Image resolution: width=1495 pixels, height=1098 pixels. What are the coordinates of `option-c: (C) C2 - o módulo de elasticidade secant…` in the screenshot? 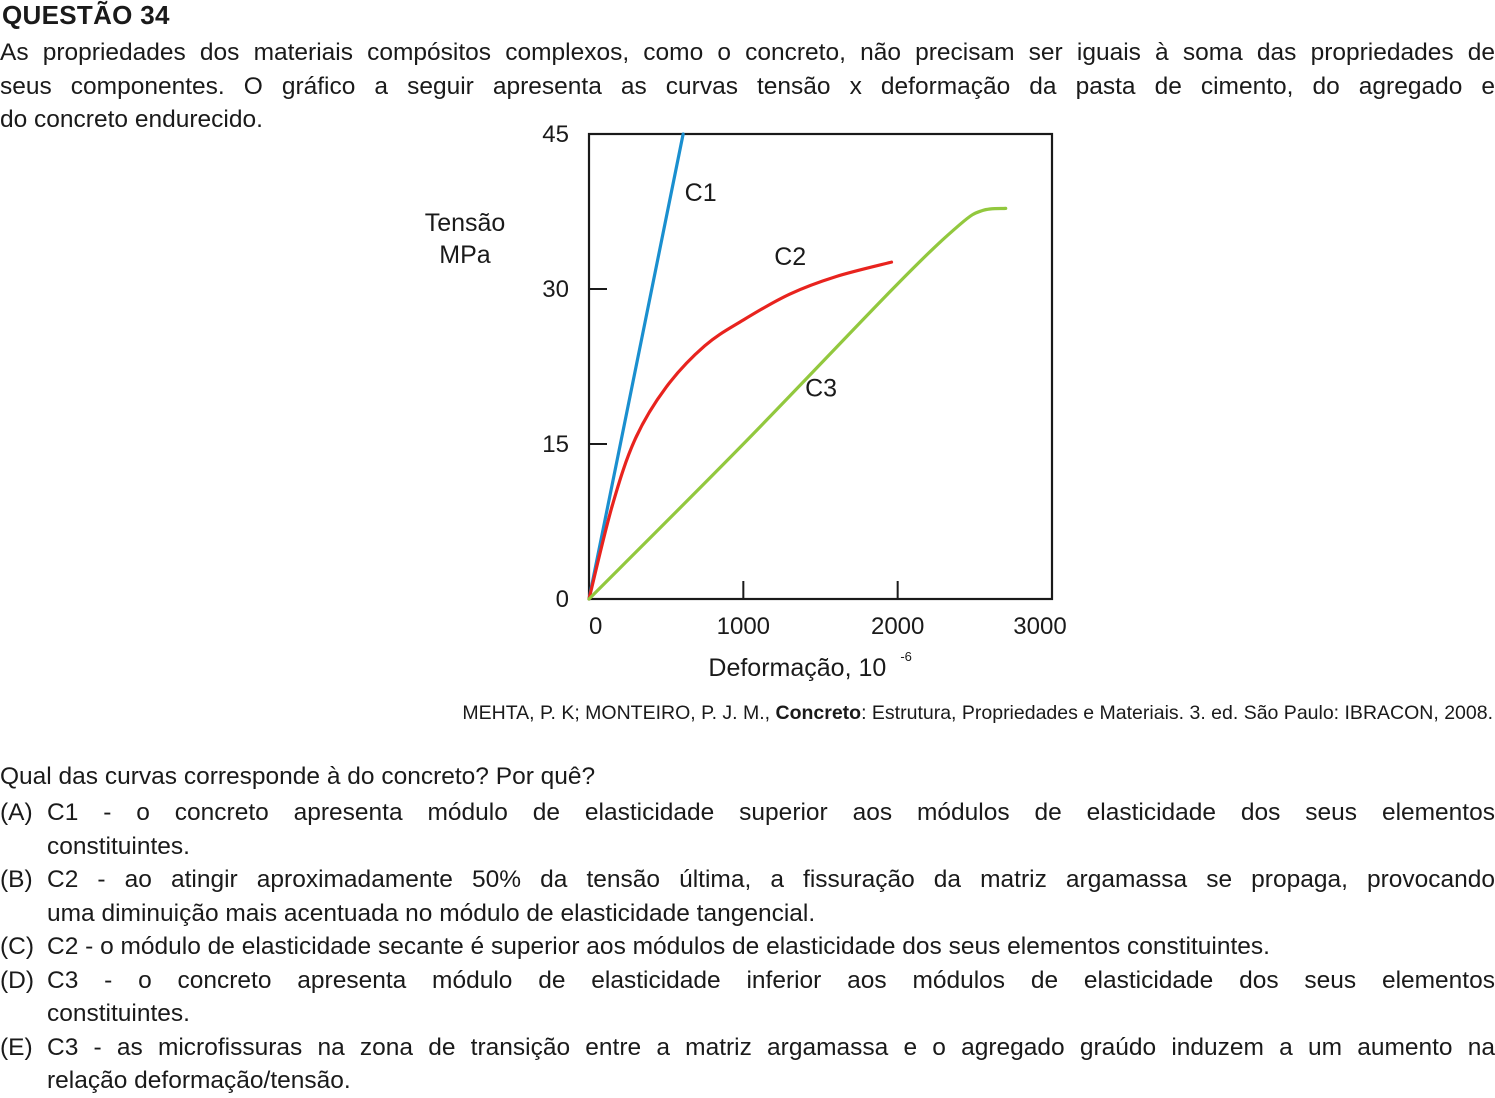 It's located at (747, 947).